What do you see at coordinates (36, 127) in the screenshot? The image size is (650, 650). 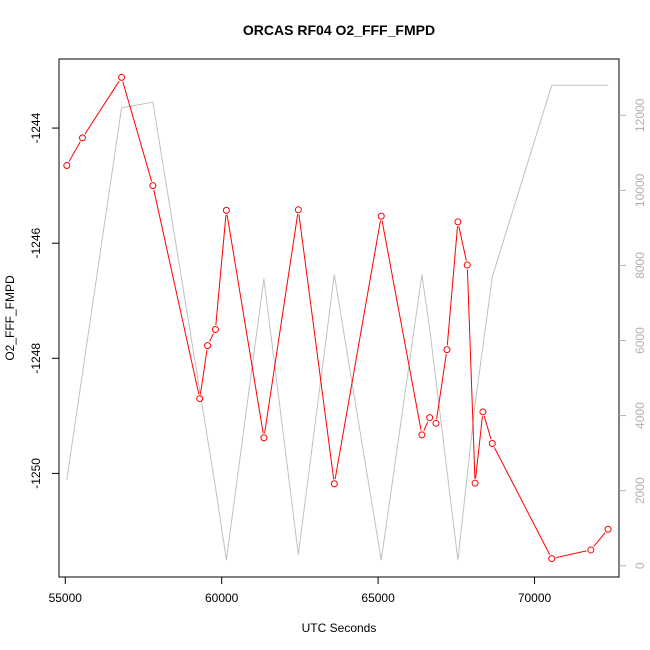 I see `y-tick-label: -1244` at bounding box center [36, 127].